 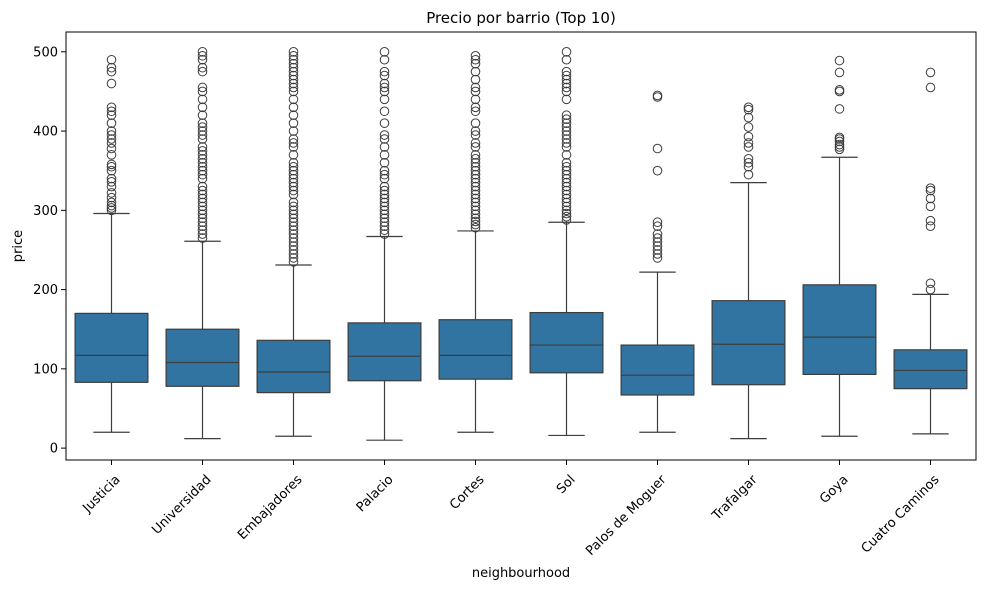 I want to click on box-group-justicia, so click(x=111, y=243).